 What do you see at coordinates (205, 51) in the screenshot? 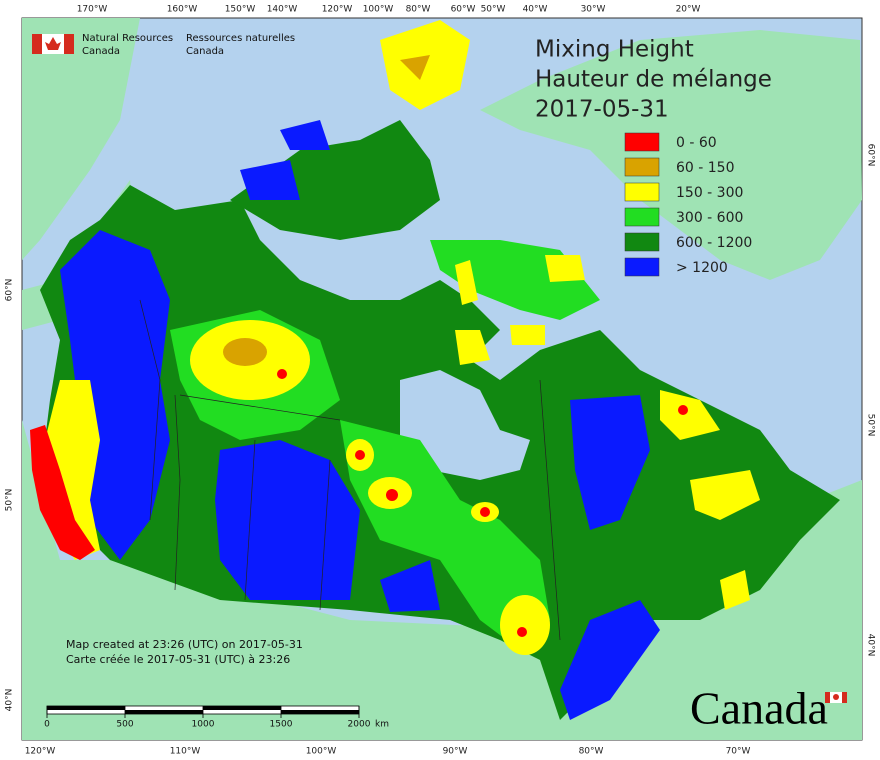
I see `agency-fr: Canada` at bounding box center [205, 51].